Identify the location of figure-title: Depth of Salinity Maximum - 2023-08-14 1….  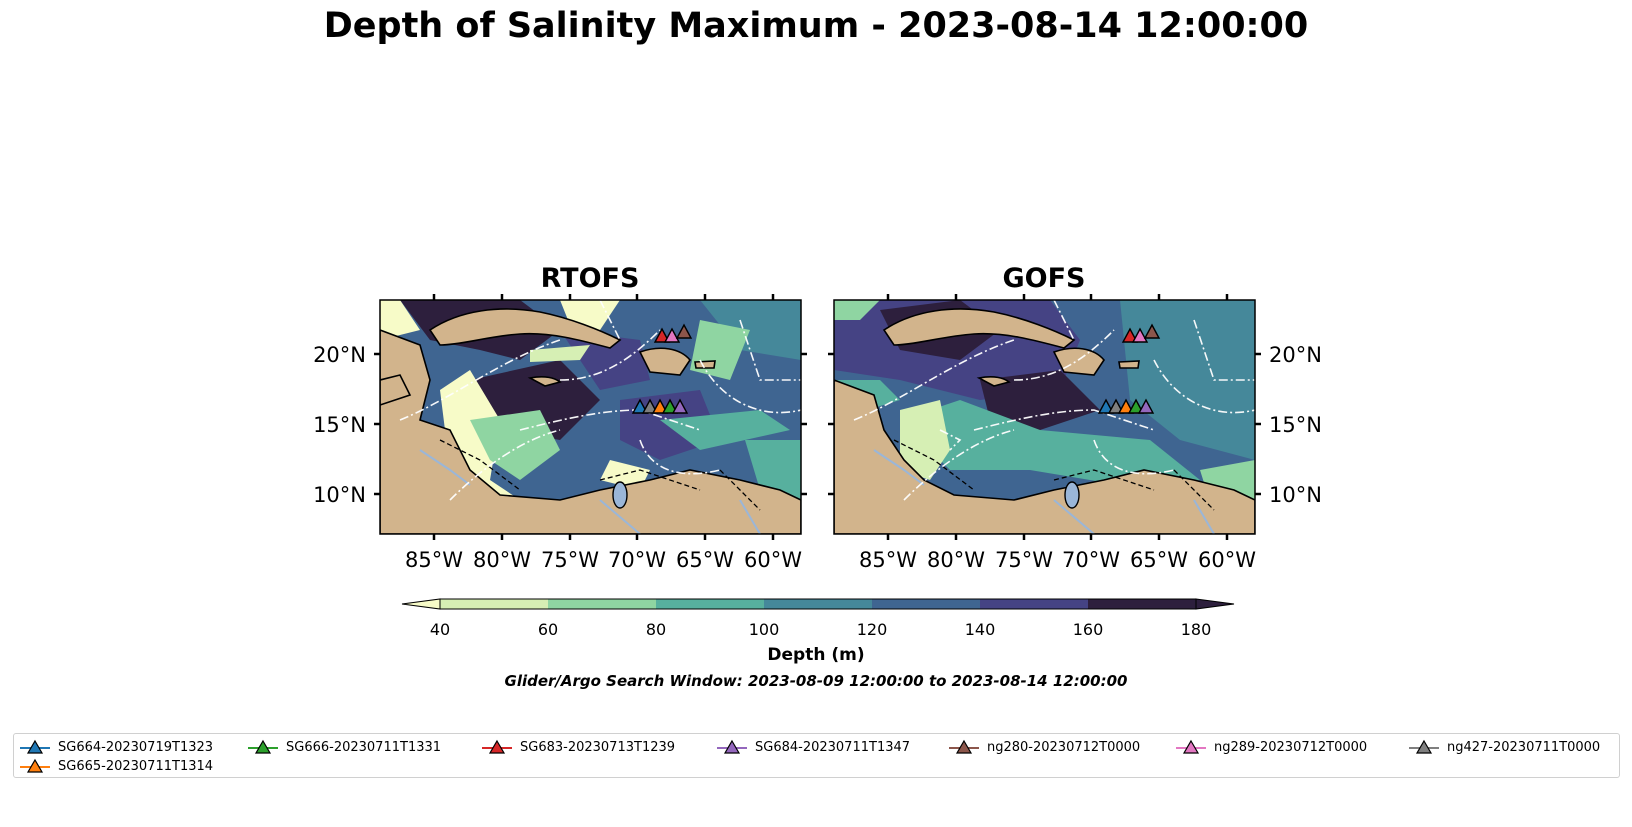
(816, 26).